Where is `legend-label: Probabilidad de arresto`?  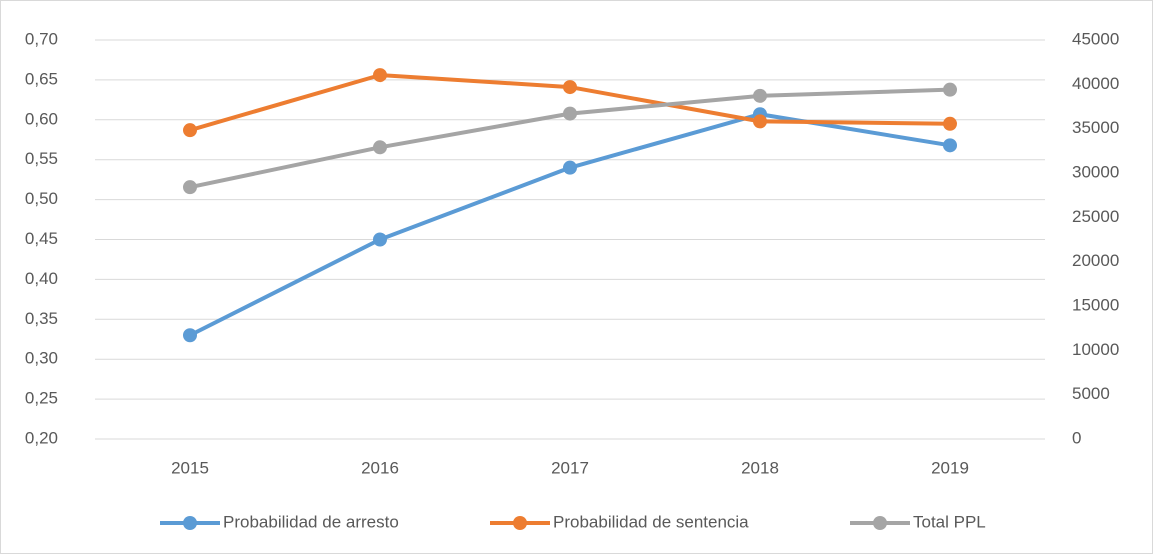
legend-label: Probabilidad de arresto is located at coordinates (311, 521).